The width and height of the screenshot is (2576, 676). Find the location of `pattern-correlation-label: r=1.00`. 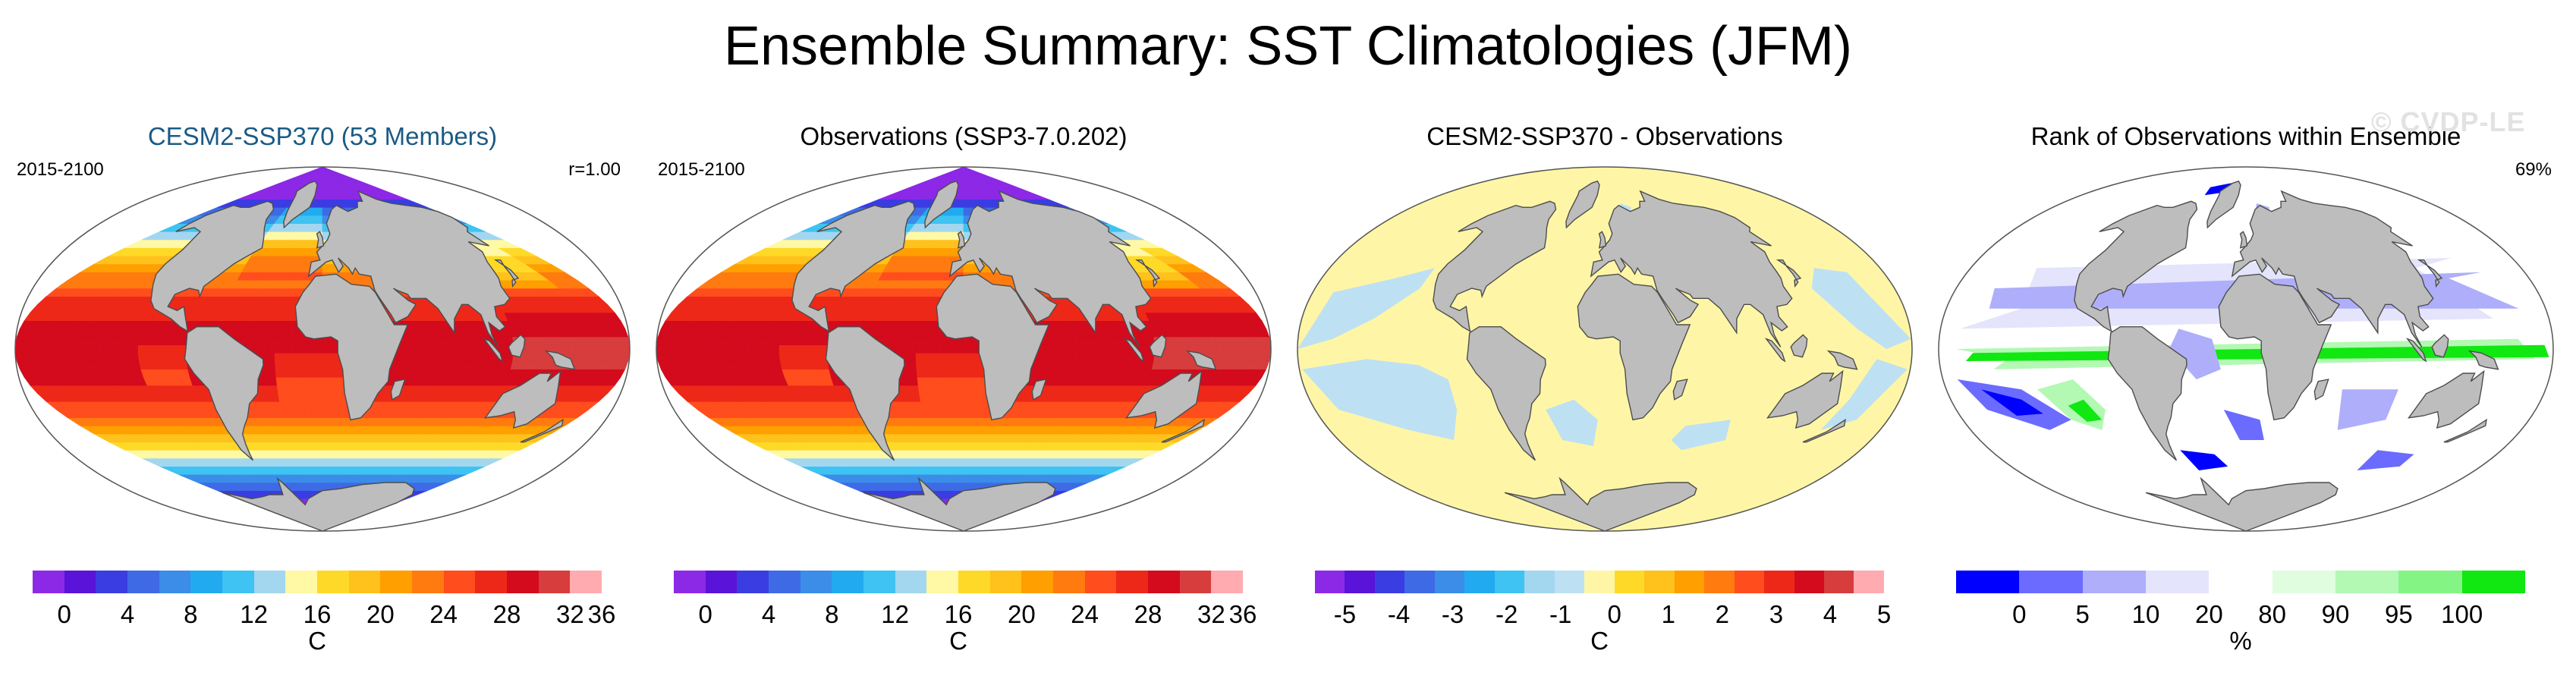

pattern-correlation-label: r=1.00 is located at coordinates (594, 169).